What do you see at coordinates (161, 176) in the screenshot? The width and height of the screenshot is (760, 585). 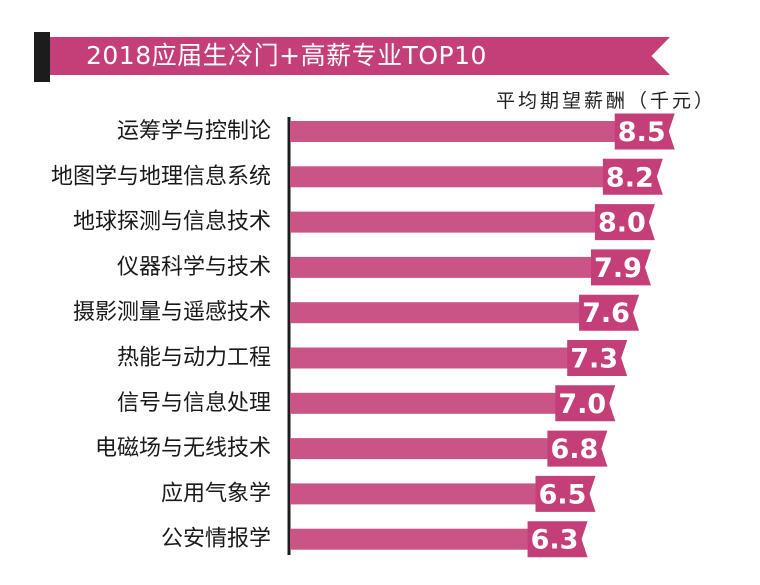 I see `category-label: 地图学与地理信息系统` at bounding box center [161, 176].